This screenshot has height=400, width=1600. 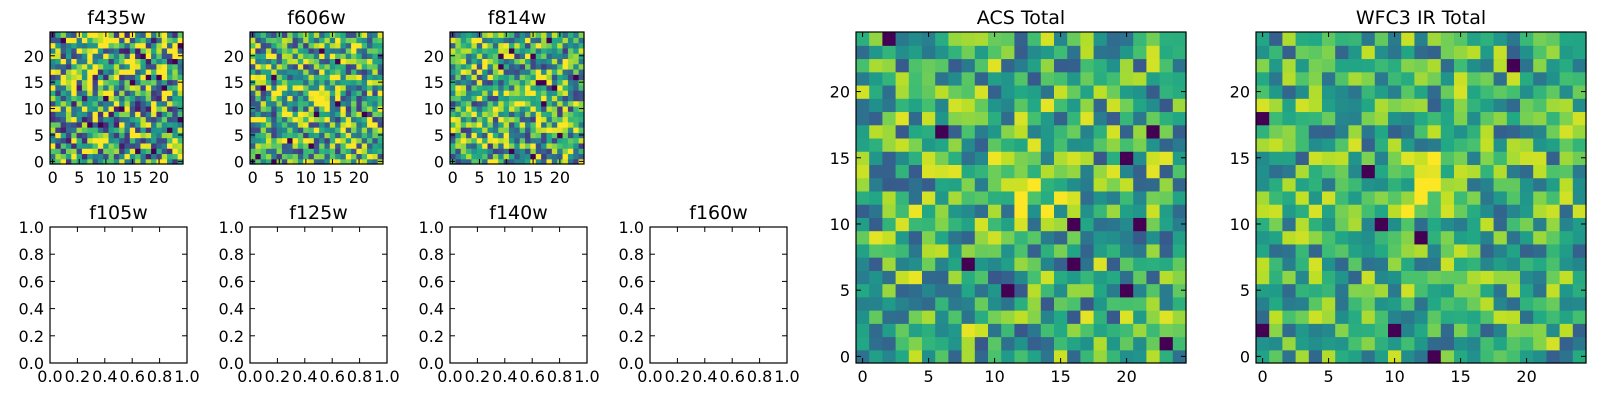 What do you see at coordinates (431, 281) in the screenshot?
I see `y-tick-label: 0.6` at bounding box center [431, 281].